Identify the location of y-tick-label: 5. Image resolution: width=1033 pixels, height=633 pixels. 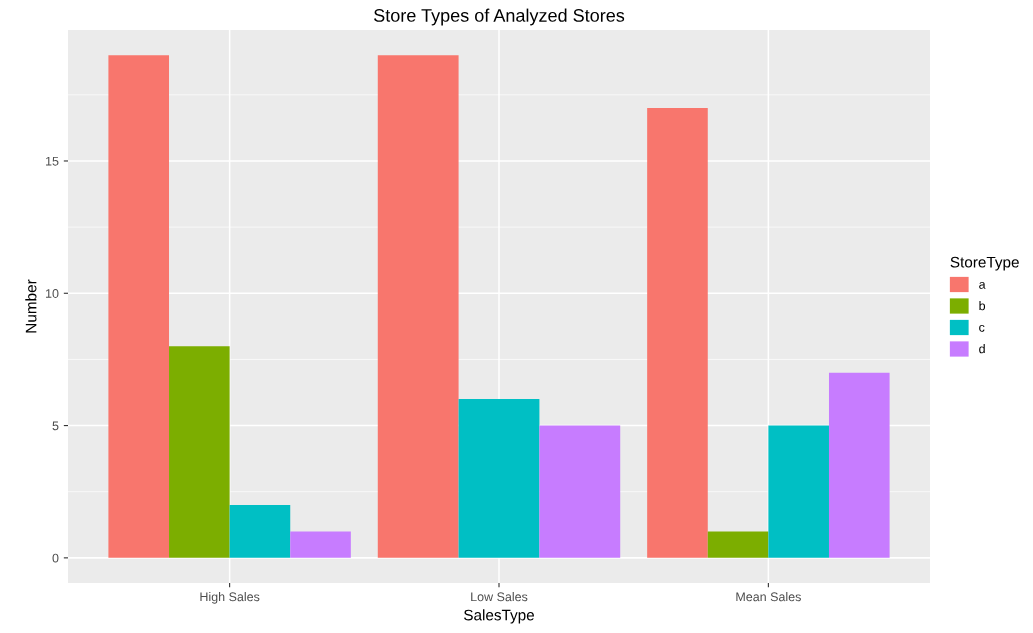
(55, 426).